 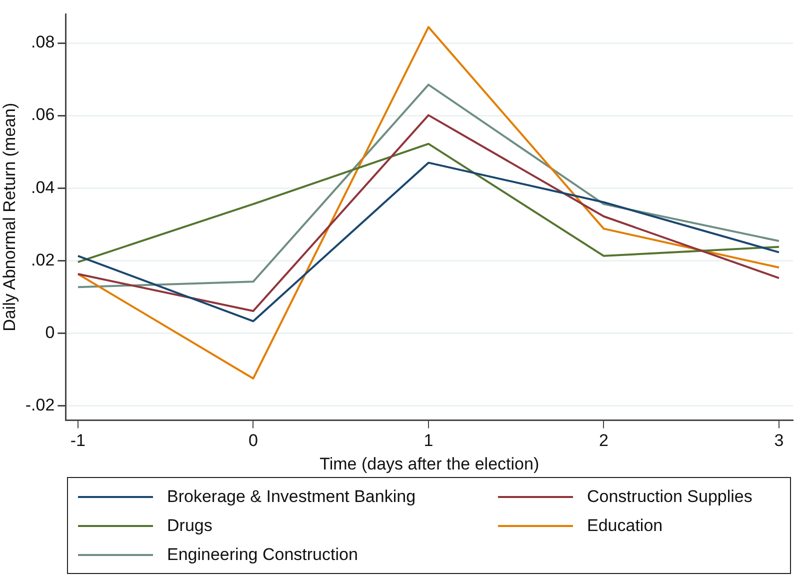 I want to click on x-axis-title: Time (days after the election), so click(x=430, y=464).